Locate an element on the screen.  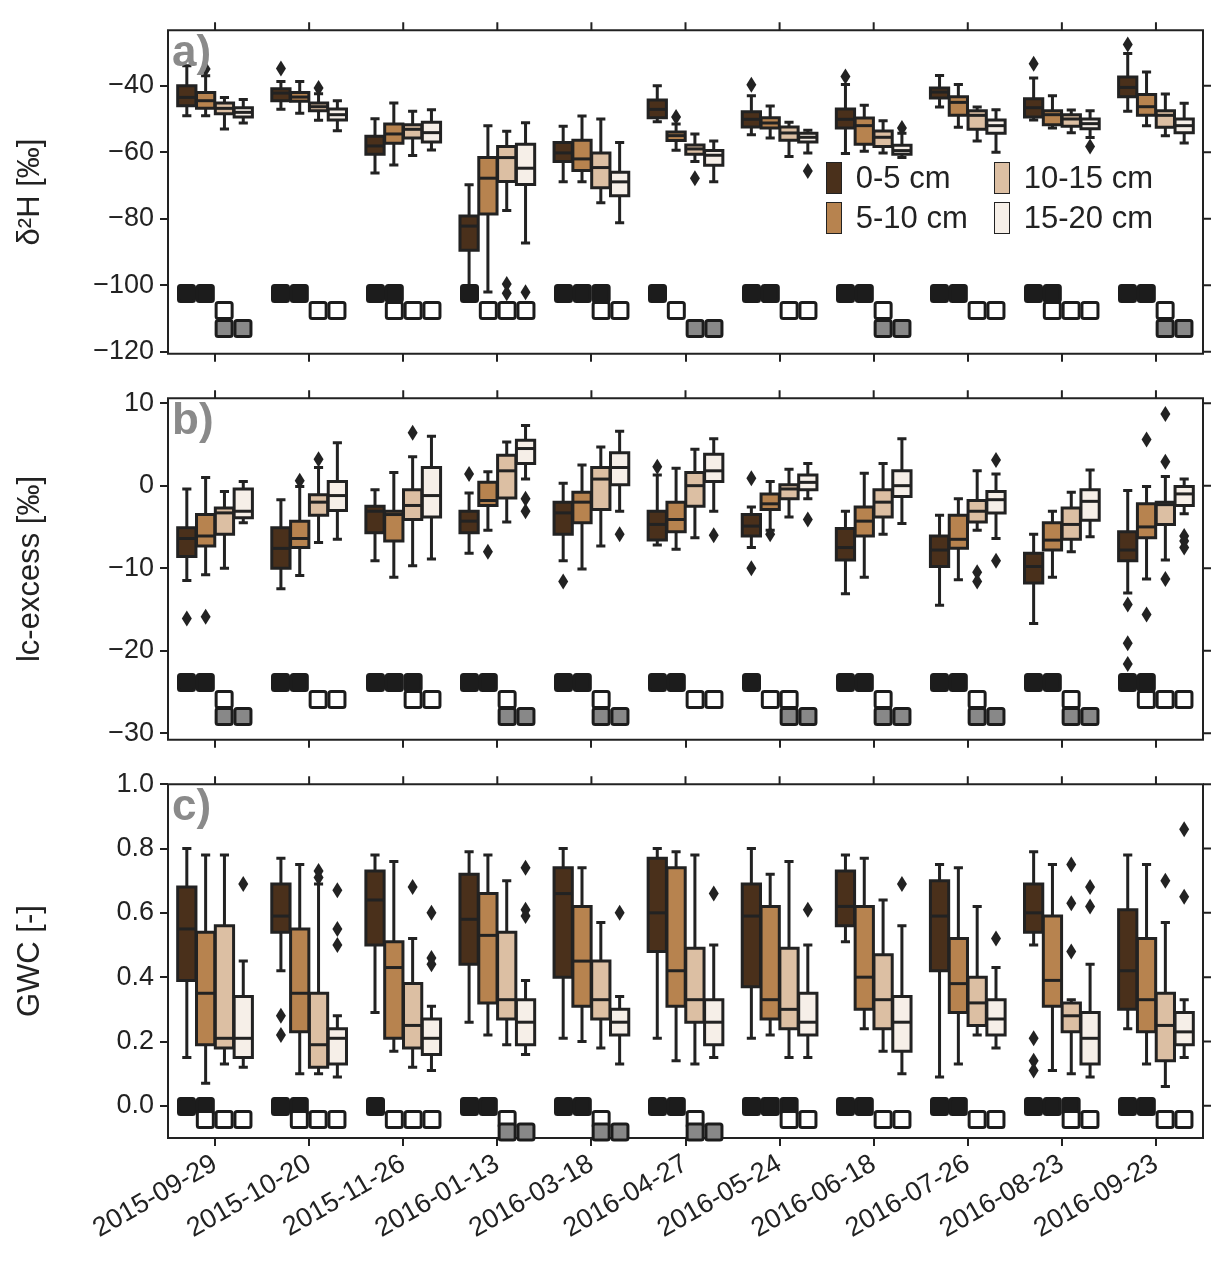
y-tick-label: 0.4 is located at coordinates (135, 975).